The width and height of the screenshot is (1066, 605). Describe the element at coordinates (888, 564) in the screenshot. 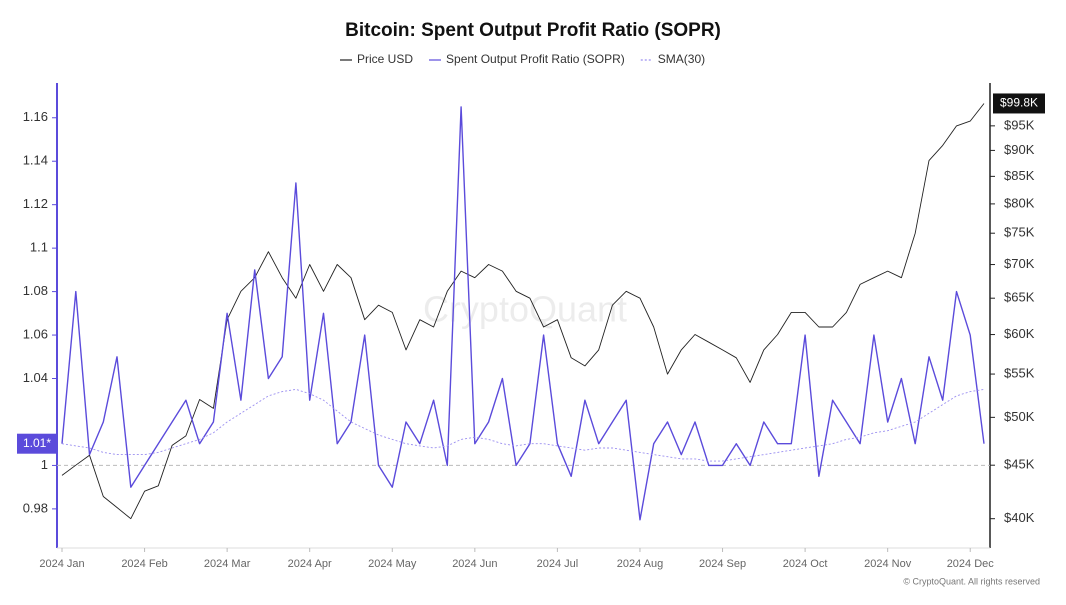

I see `x-tick-label: 2024 Nov` at that location.